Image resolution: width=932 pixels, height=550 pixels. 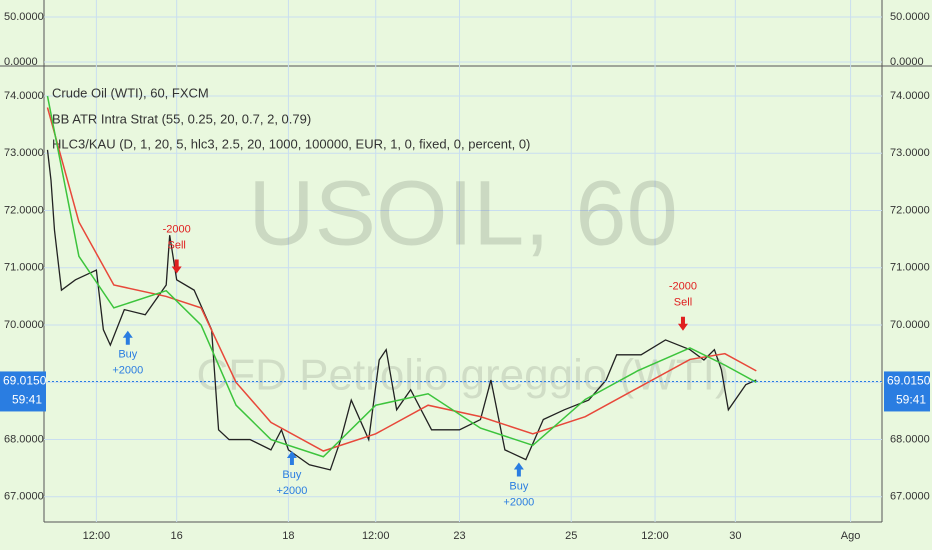 I want to click on x-tick-label: 16, so click(x=177, y=536).